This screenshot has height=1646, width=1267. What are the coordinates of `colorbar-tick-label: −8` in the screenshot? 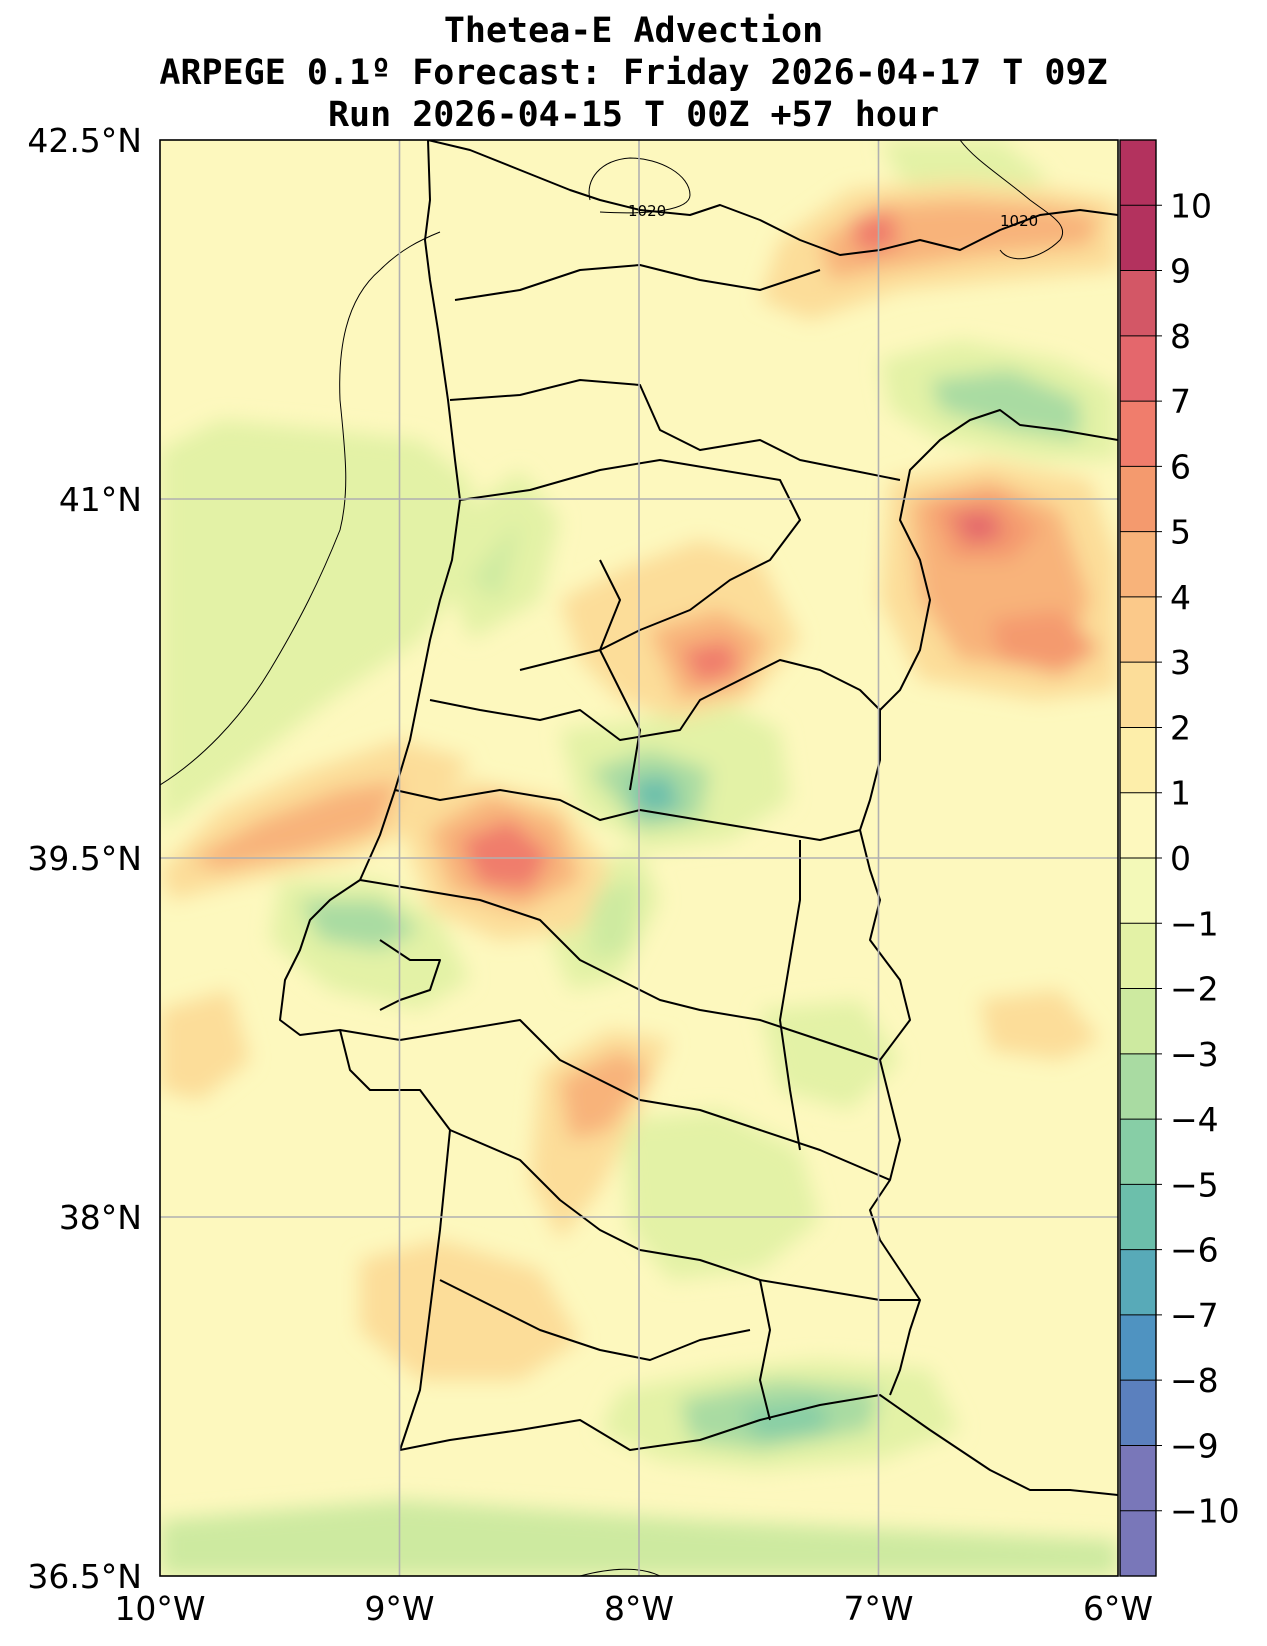 It's located at (1194, 1380).